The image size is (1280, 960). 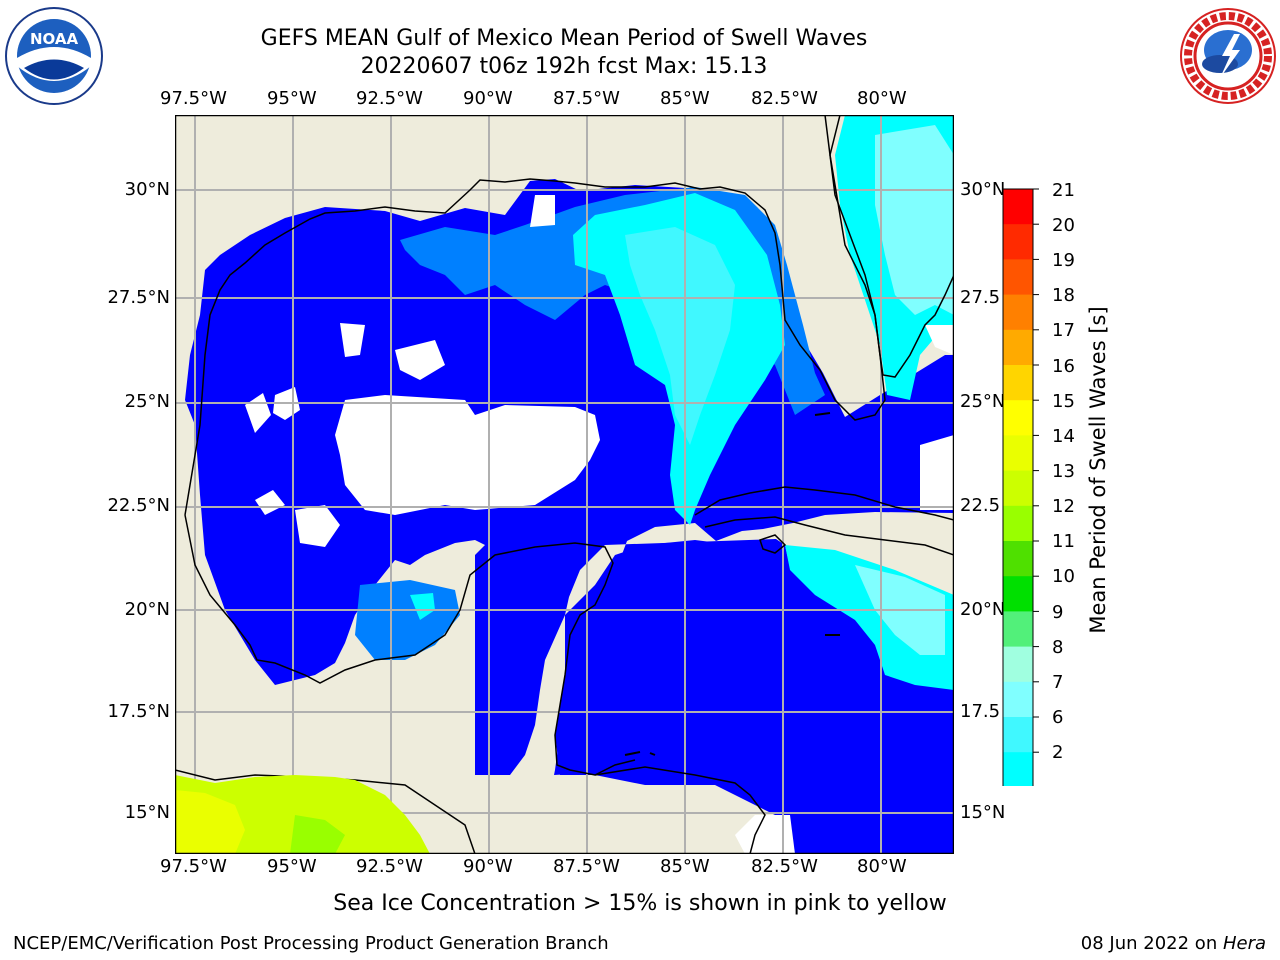 I want to click on footer-date: 08 Jun 2022 on Hera, so click(x=1173, y=943).